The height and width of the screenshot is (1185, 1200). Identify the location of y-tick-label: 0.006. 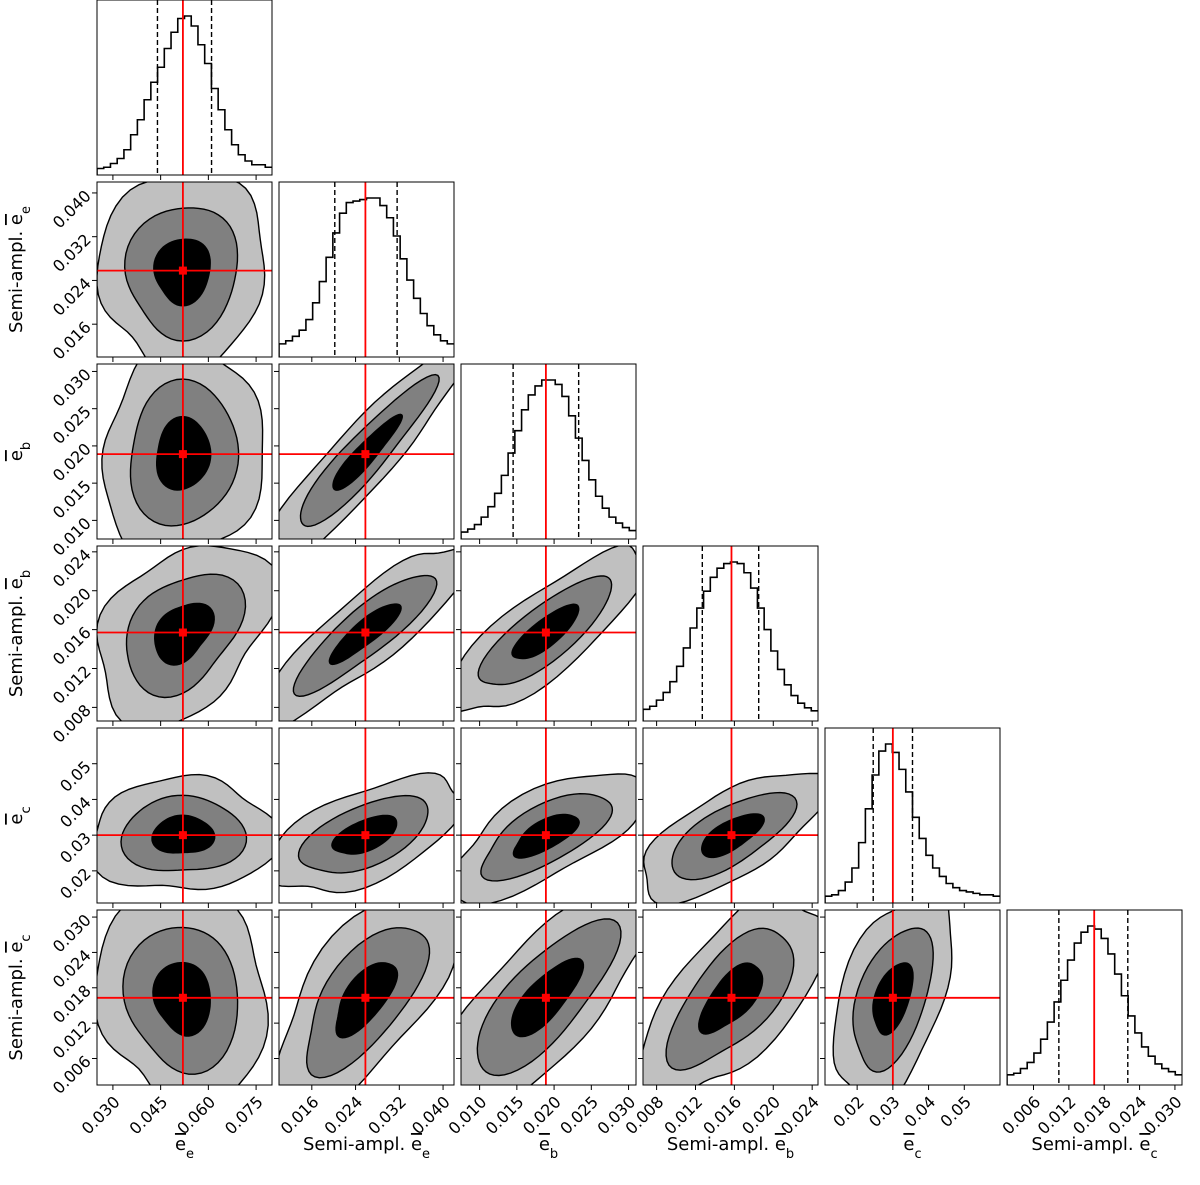
(72, 1075).